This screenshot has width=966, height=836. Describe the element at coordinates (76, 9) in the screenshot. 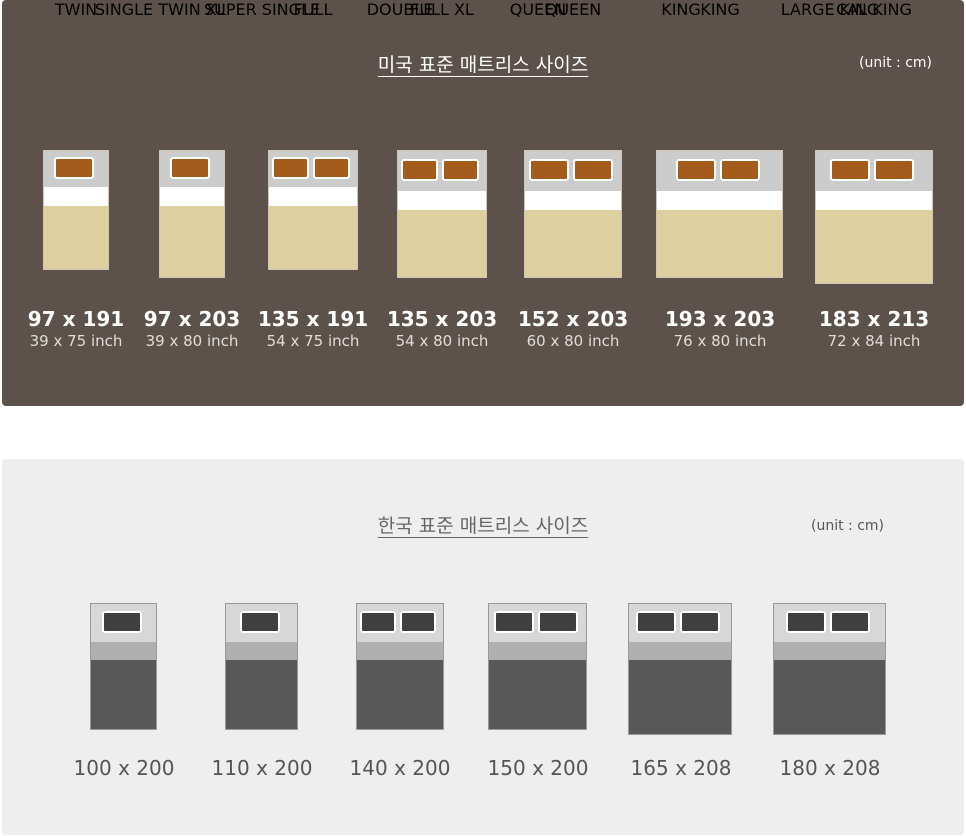

I see `us-bed-size-label: TWIN` at that location.